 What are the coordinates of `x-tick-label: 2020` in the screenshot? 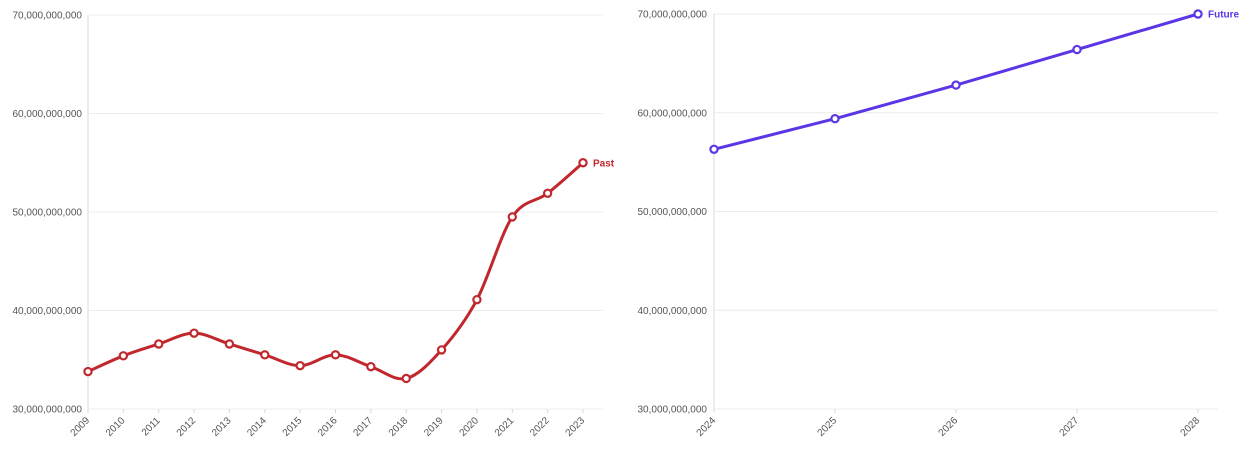 It's located at (470, 427).